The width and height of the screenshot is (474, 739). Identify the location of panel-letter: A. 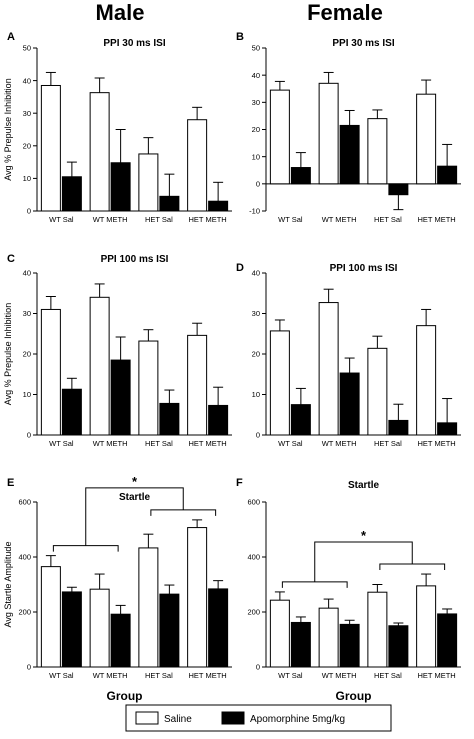
(11, 37).